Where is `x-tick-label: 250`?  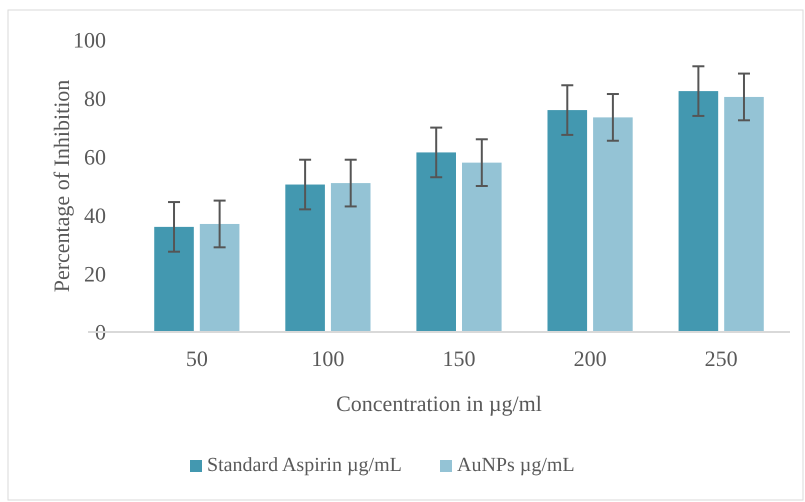 x-tick-label: 250 is located at coordinates (721, 358).